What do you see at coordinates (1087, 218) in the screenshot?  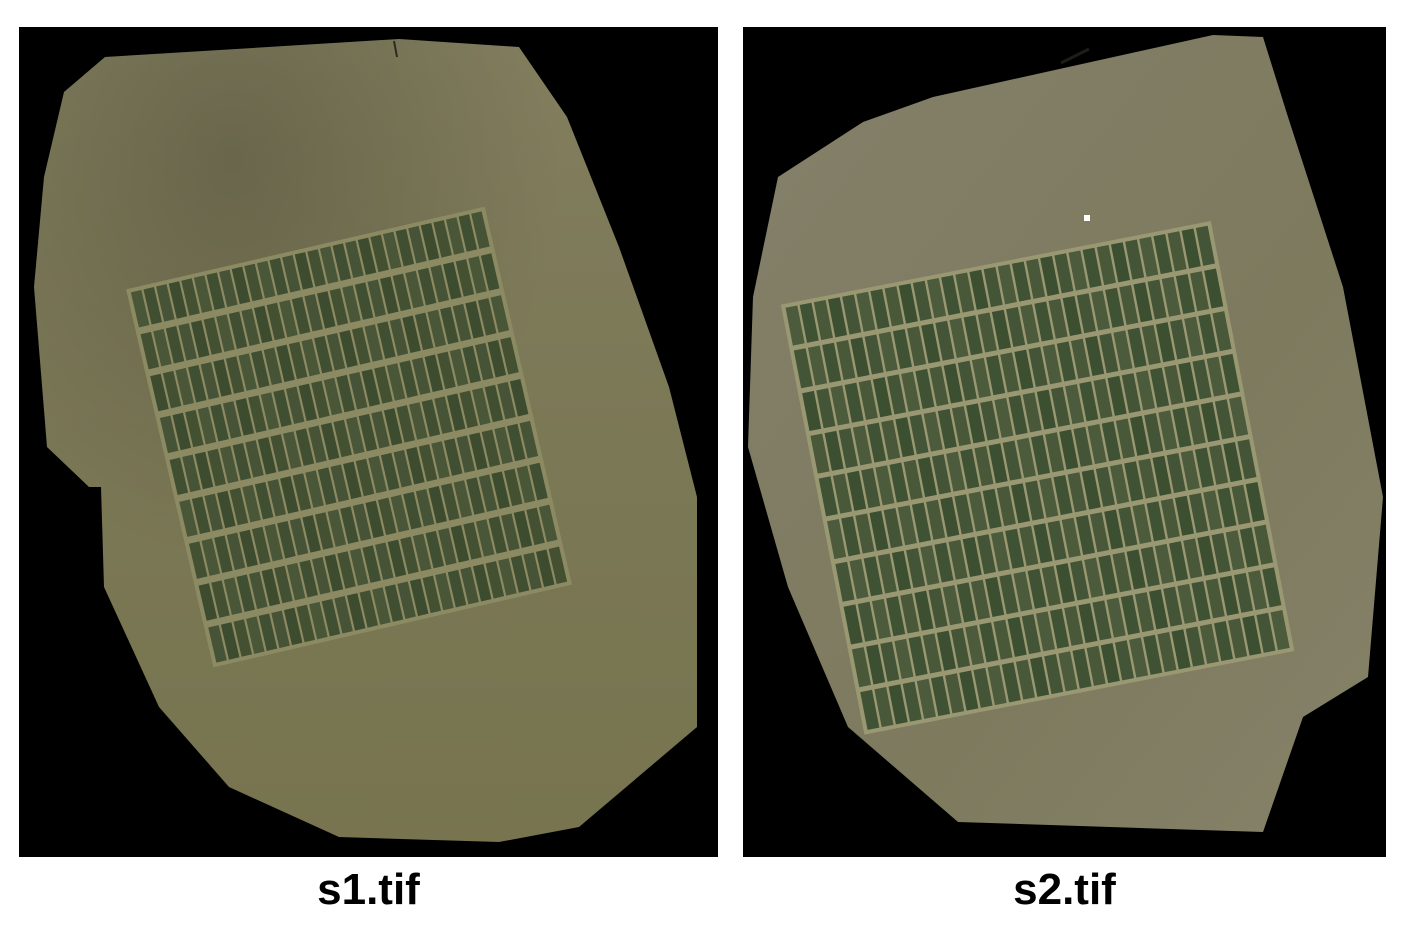 I see `target-marker-s2` at bounding box center [1087, 218].